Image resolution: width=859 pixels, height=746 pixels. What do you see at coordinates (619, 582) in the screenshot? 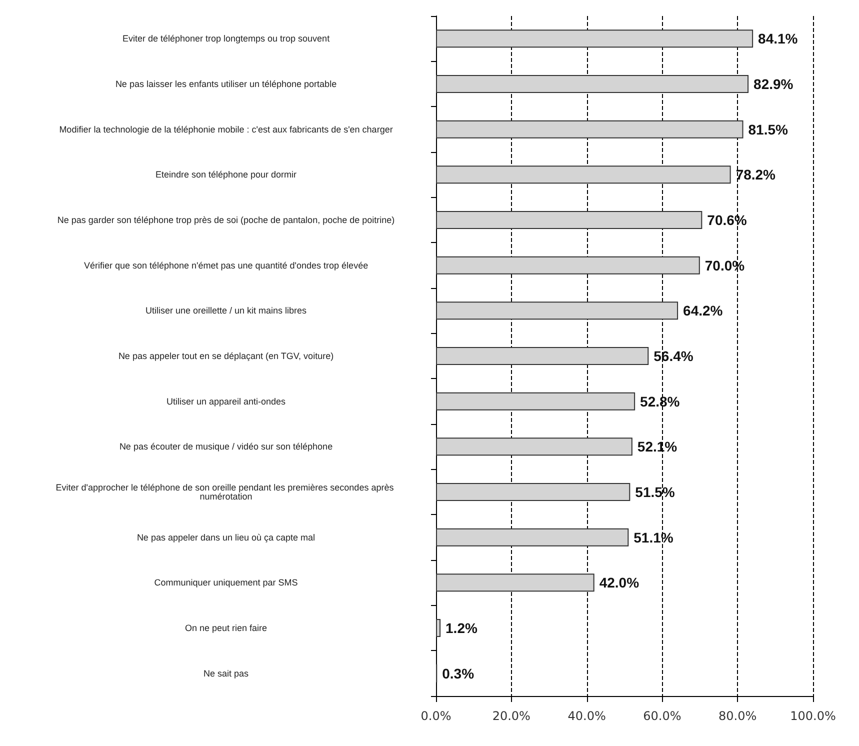
I see `data-label: 42.0%` at bounding box center [619, 582].